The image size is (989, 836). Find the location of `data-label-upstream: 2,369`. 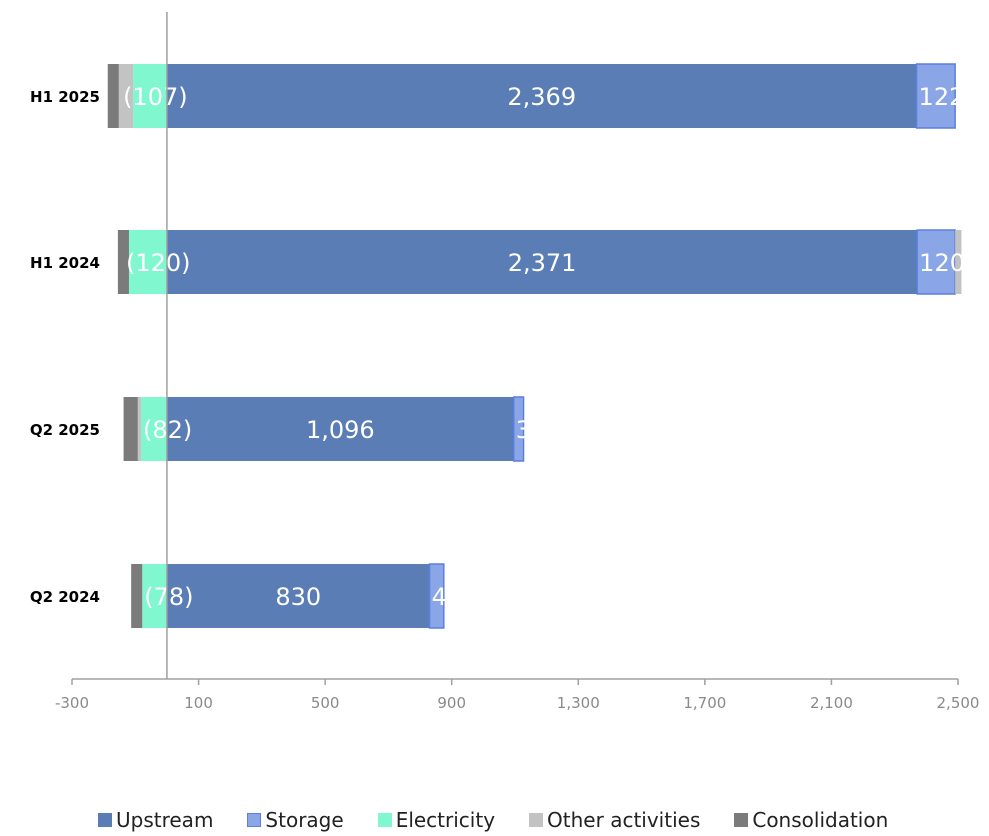

data-label-upstream: 2,369 is located at coordinates (541, 97).